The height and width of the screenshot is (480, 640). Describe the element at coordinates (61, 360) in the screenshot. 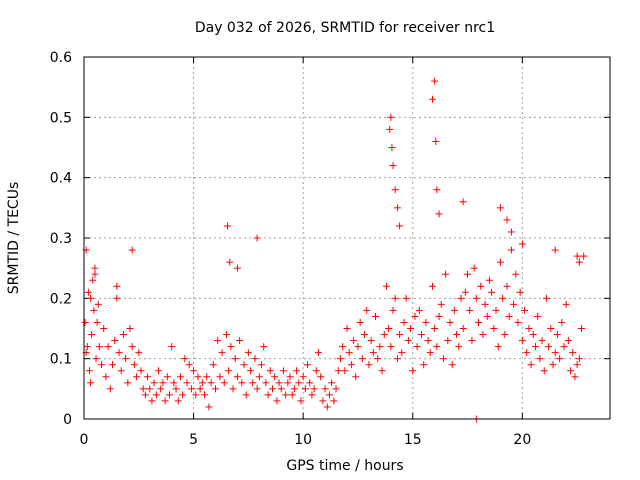

I see `y-tick-label: 0.1` at that location.